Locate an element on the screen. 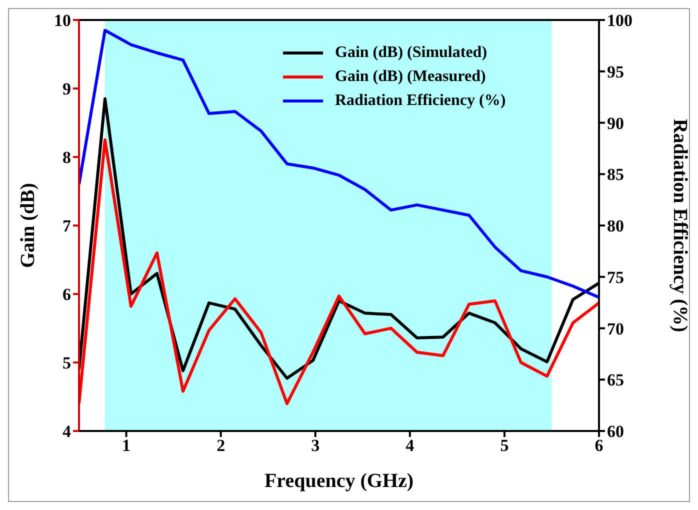 This screenshot has height=510, width=698. legend-label: Radiation Efficiency (%) is located at coordinates (420, 101).